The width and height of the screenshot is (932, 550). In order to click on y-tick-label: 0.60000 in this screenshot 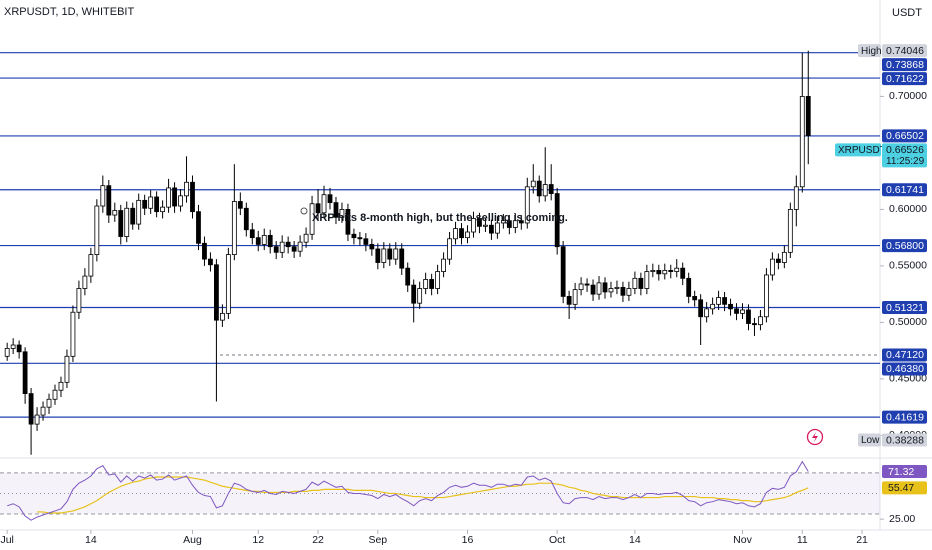, I will do `click(908, 209)`.